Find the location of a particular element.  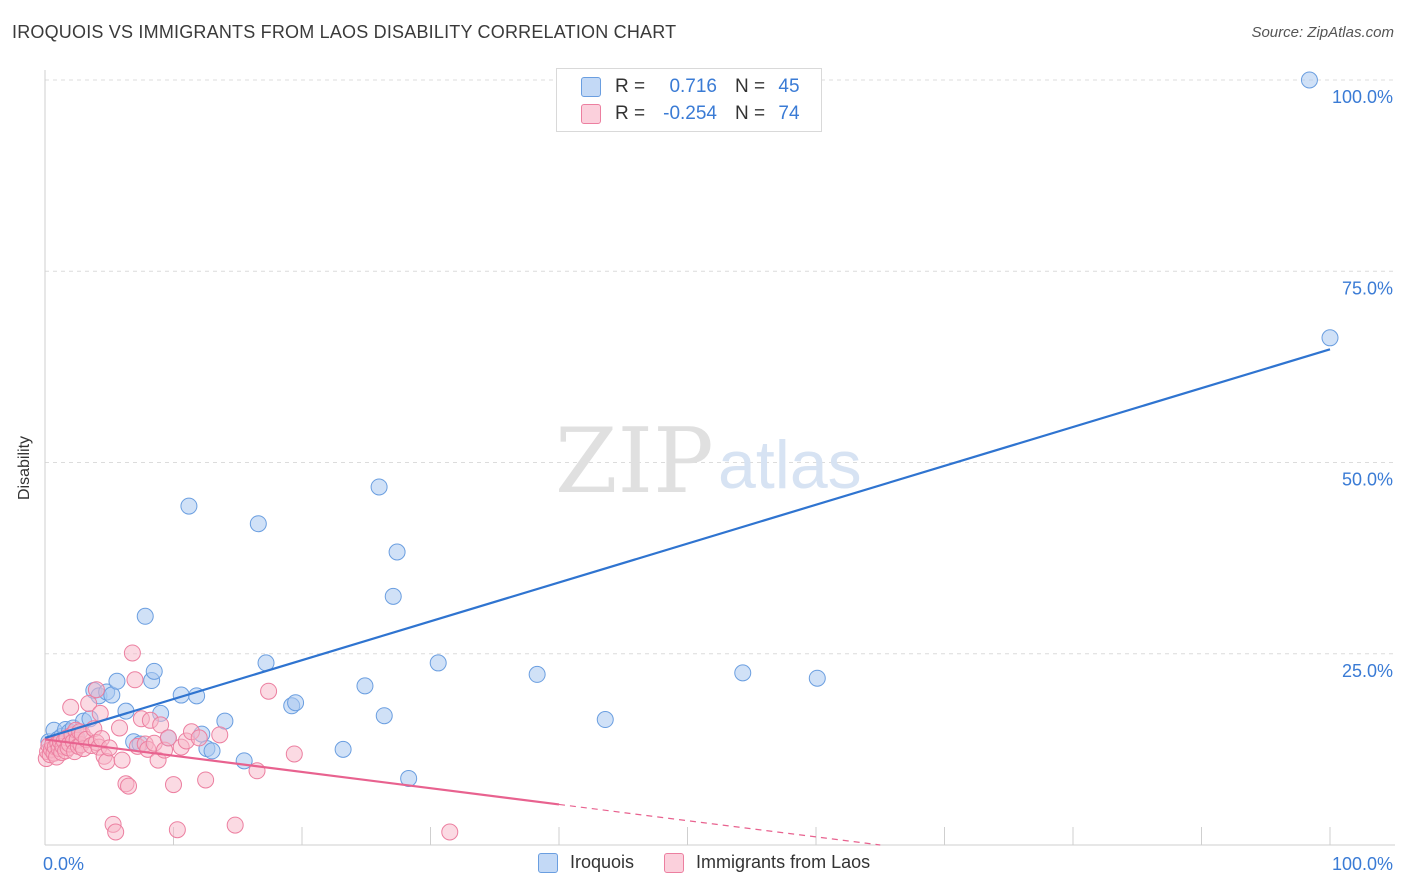

watermark-zip: ZIP is located at coordinates (634, 461).